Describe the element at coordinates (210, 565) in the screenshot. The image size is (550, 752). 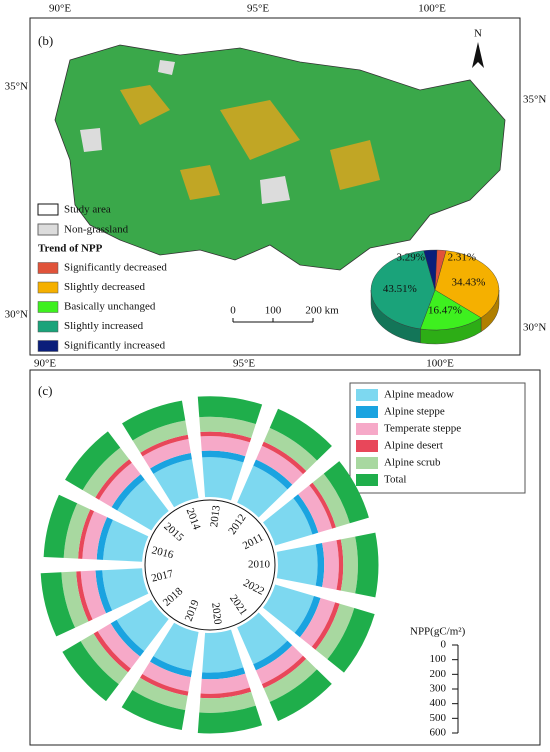
I see `inner-circle` at that location.